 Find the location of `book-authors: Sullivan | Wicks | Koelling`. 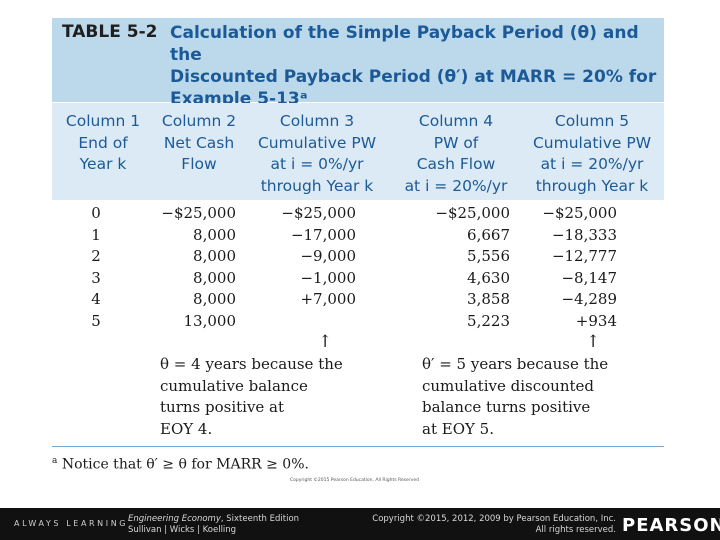

book-authors: Sullivan | Wicks | Koelling is located at coordinates (182, 530).